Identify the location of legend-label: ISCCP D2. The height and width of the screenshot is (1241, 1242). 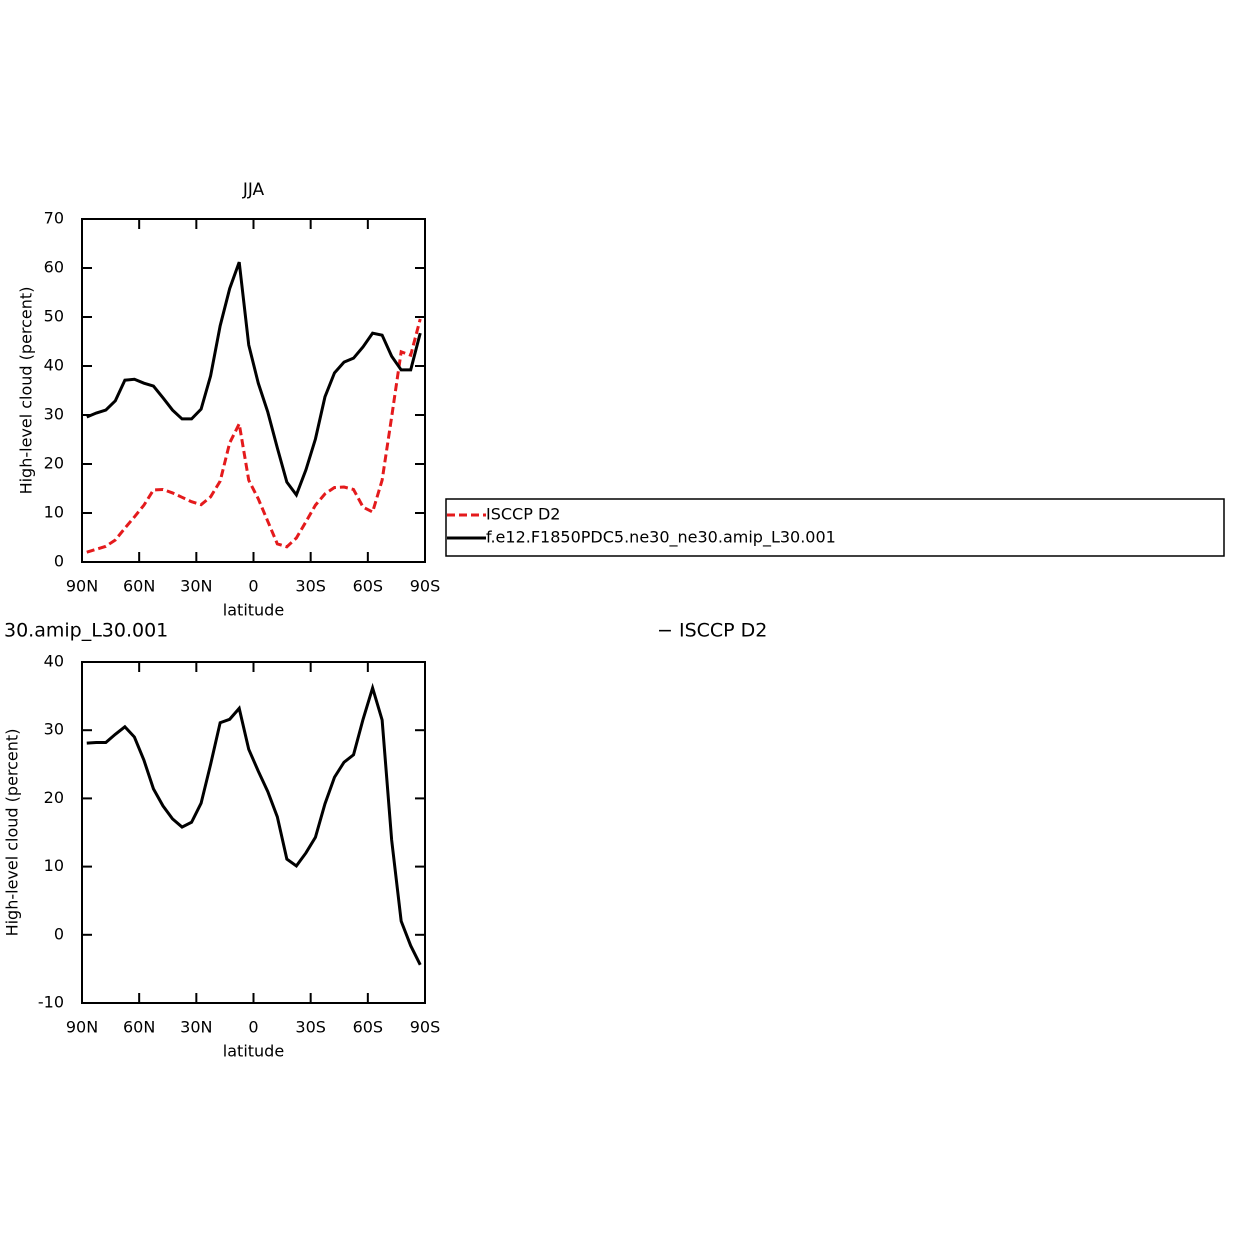
(523, 514).